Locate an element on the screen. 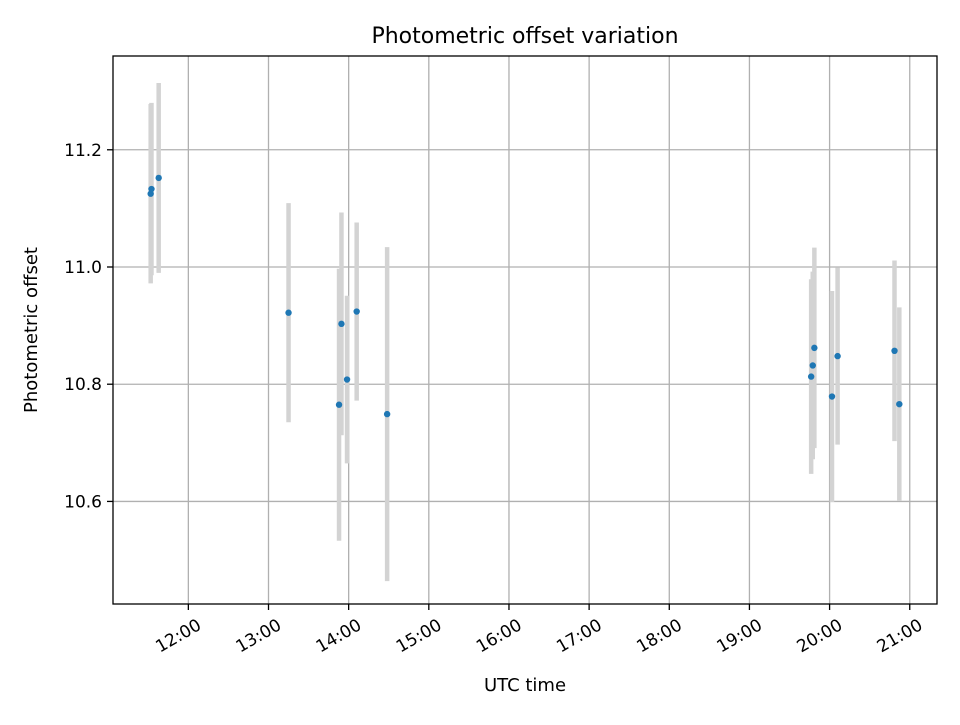 Image resolution: width=960 pixels, height=725 pixels. y-tick-label: 10.8 is located at coordinates (83, 385).